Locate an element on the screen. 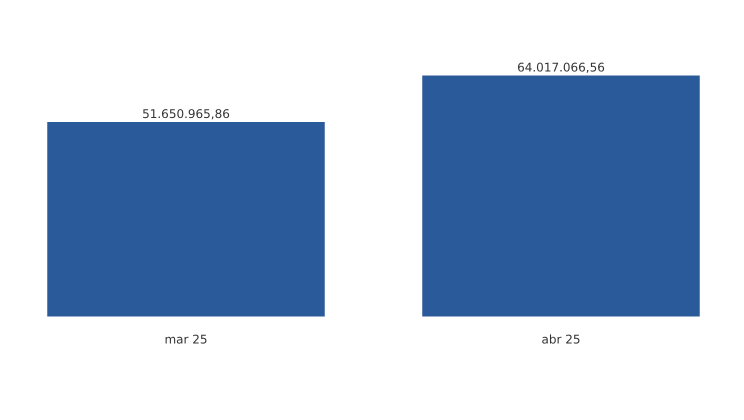  data-label: 64.017.066,56 is located at coordinates (561, 67).